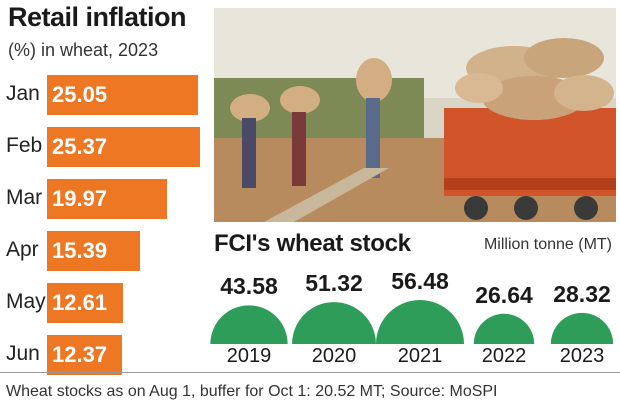 This screenshot has width=620, height=413. I want to click on inflation-bar-row: Feb 25.37, so click(105, 147).